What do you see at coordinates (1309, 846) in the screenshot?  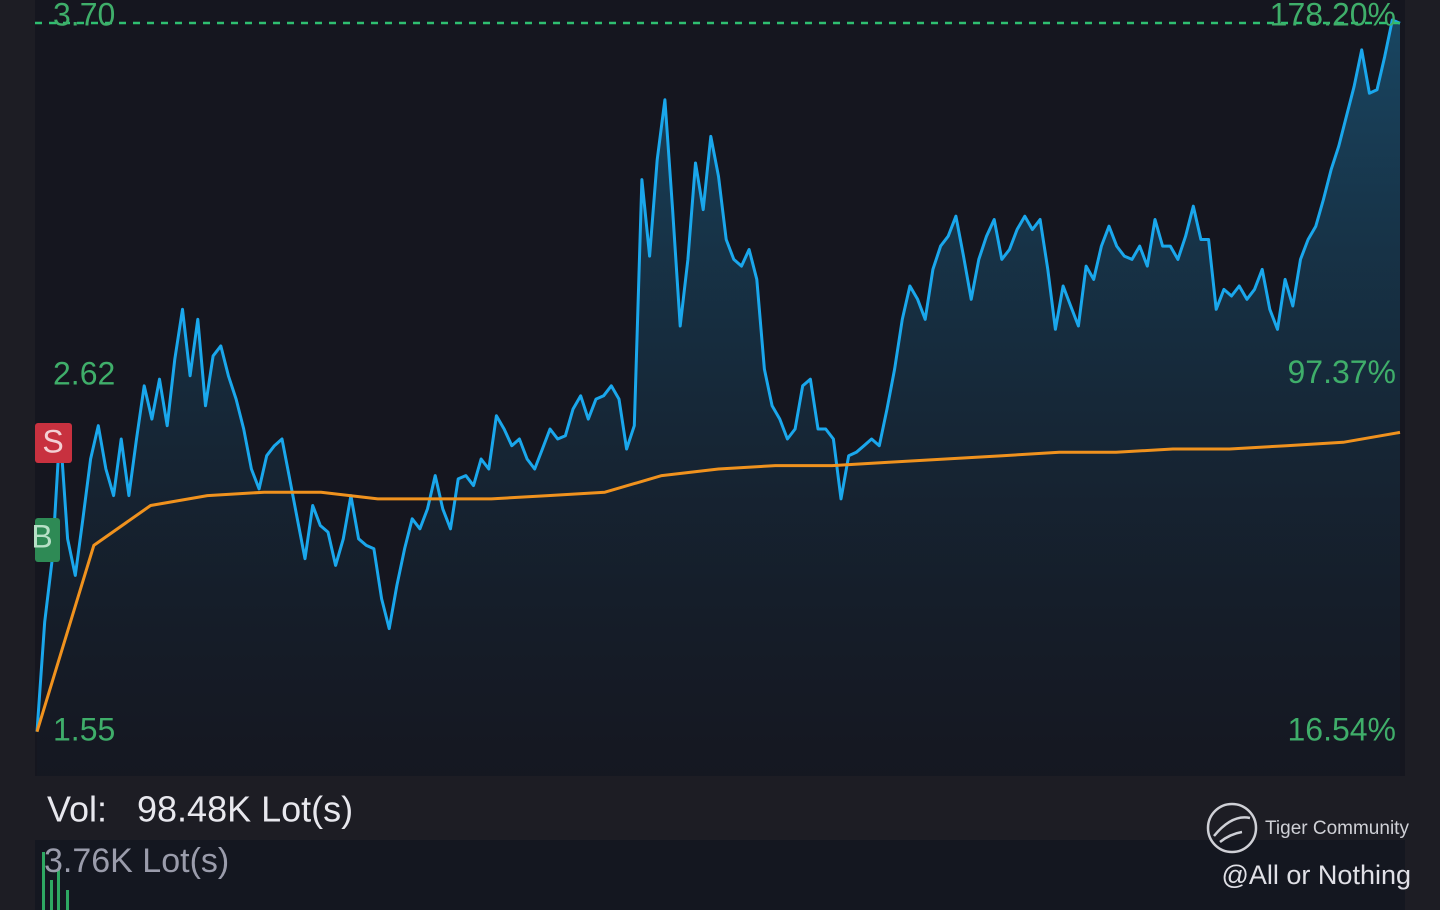 I see `watermark: Tiger Community @All or Nothing` at bounding box center [1309, 846].